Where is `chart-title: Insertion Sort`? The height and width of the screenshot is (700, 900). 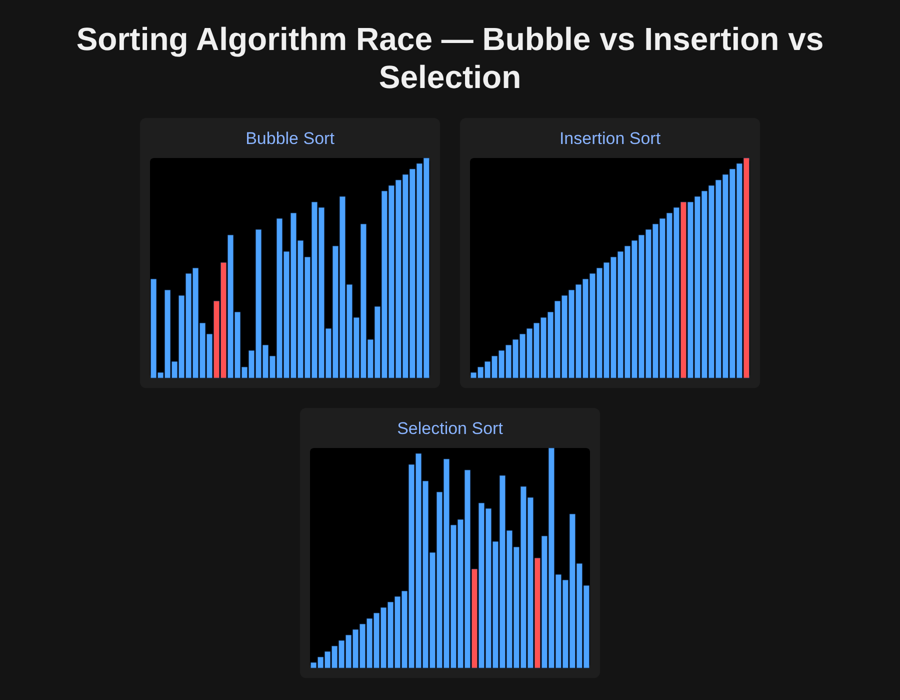
chart-title: Insertion Sort is located at coordinates (610, 138).